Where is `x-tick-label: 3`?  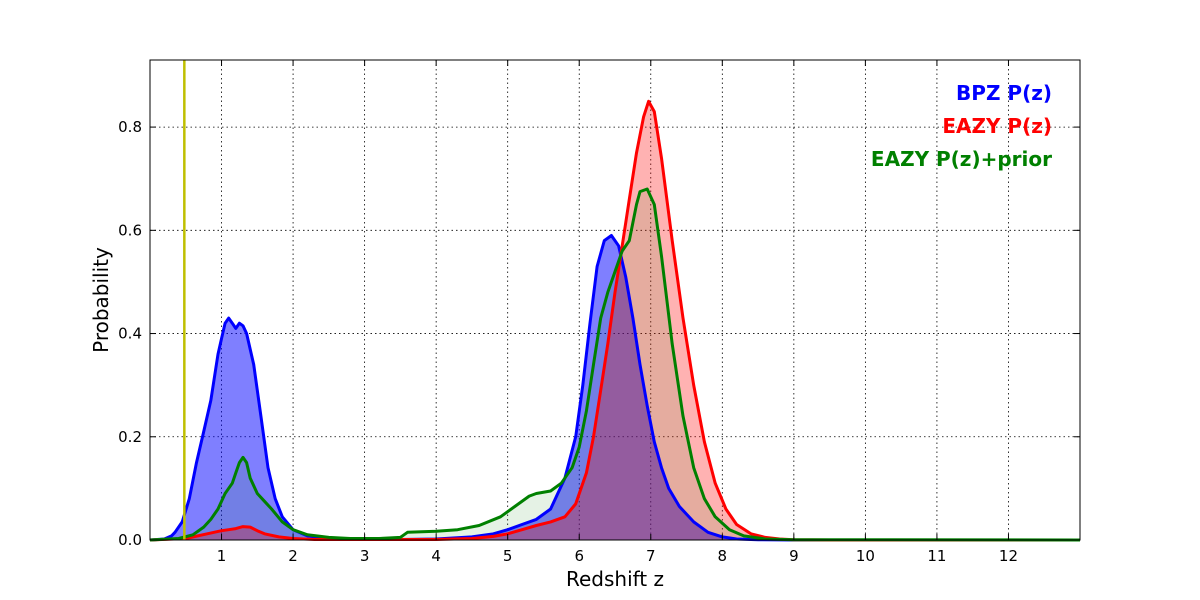
x-tick-label: 3 is located at coordinates (365, 556).